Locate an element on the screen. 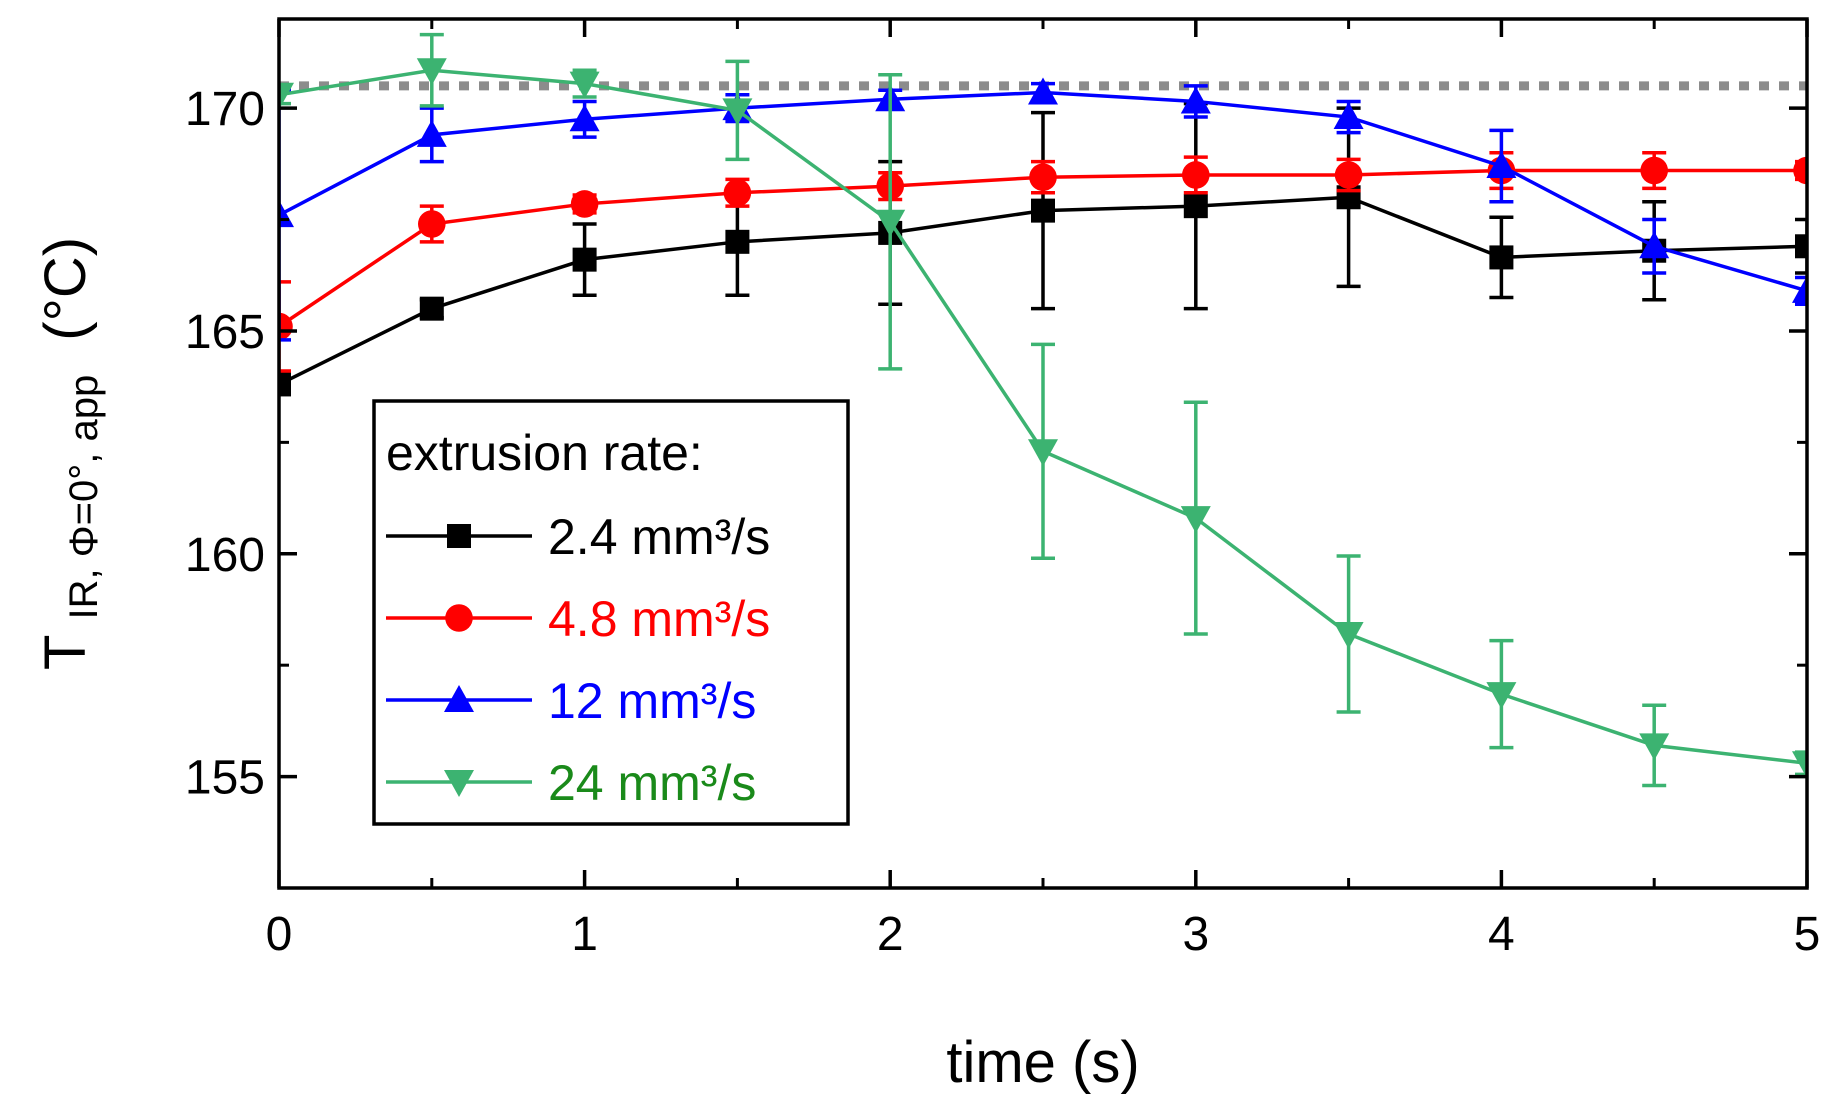 Image resolution: width=1836 pixels, height=1117 pixels. x-tick-label: 3 is located at coordinates (1195, 934).